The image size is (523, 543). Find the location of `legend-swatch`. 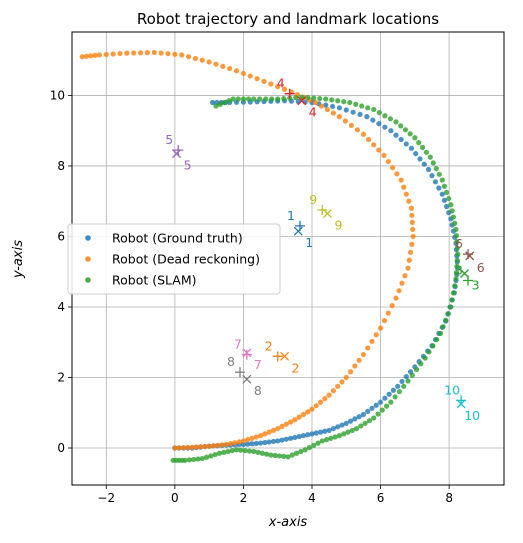

legend-swatch is located at coordinates (88, 238).